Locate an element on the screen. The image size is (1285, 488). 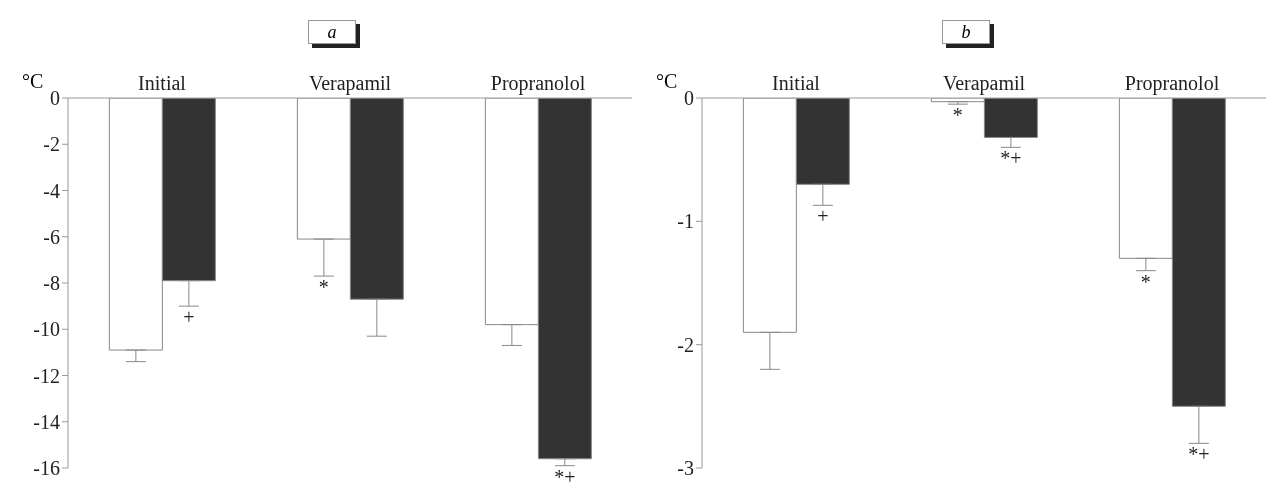
y-tick-label: -12 is located at coordinates (46, 375).